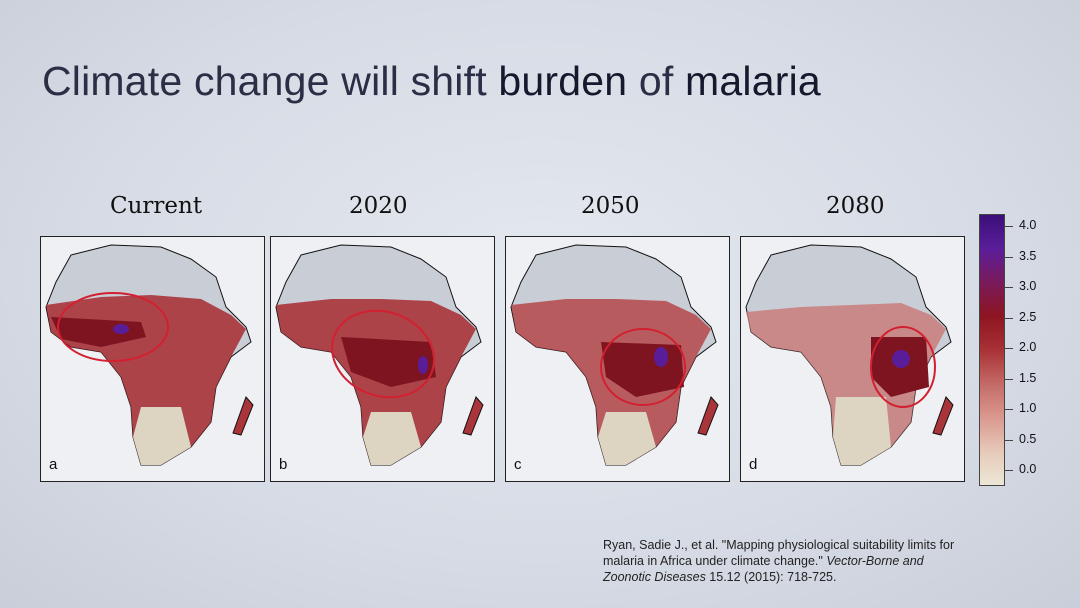 This screenshot has height=608, width=1080. I want to click on panel-letter-d: d, so click(753, 464).